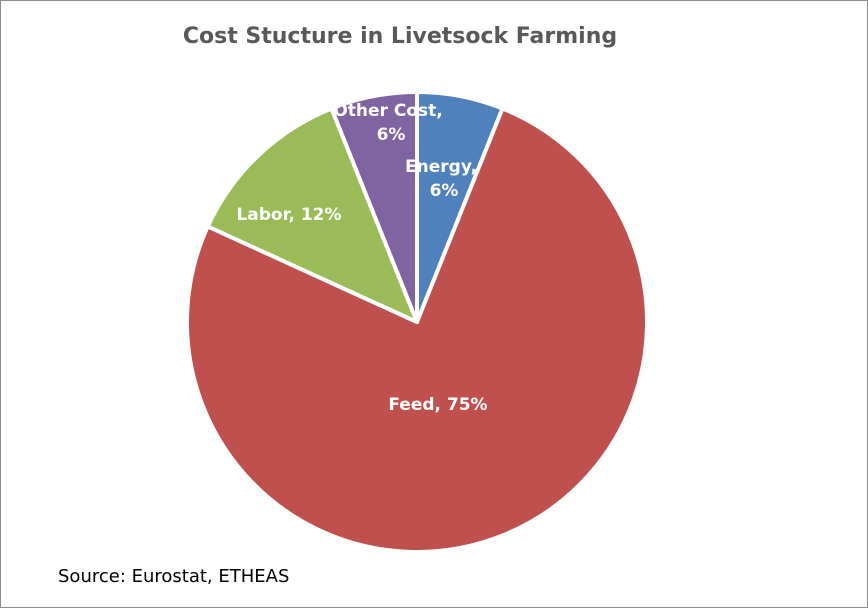 The width and height of the screenshot is (868, 608). Describe the element at coordinates (288, 215) in the screenshot. I see `data-label: Labor, 12%` at that location.